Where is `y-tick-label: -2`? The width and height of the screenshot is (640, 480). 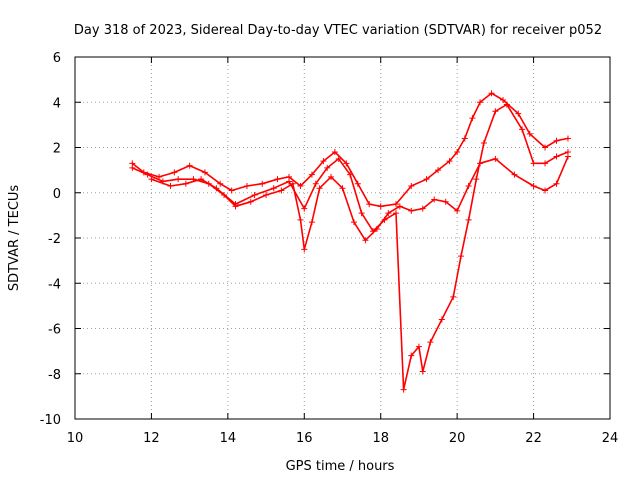
y-tick-label: -2 is located at coordinates (54, 239).